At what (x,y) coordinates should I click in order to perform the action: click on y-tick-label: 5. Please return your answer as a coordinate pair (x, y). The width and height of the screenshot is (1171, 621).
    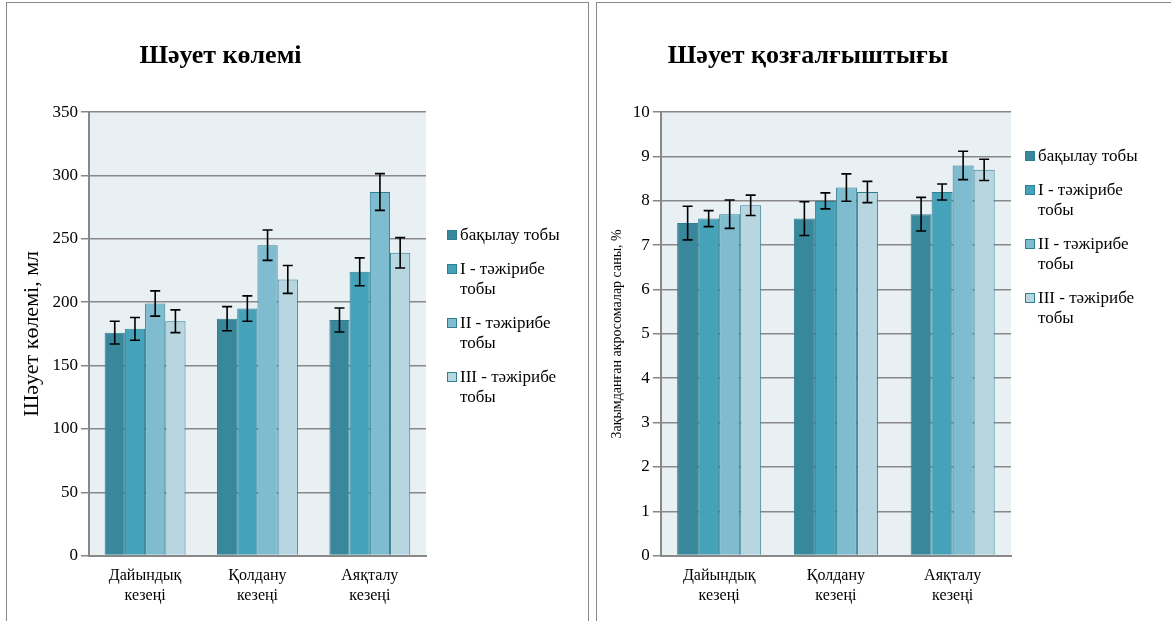
    Looking at the image, I should click on (645, 333).